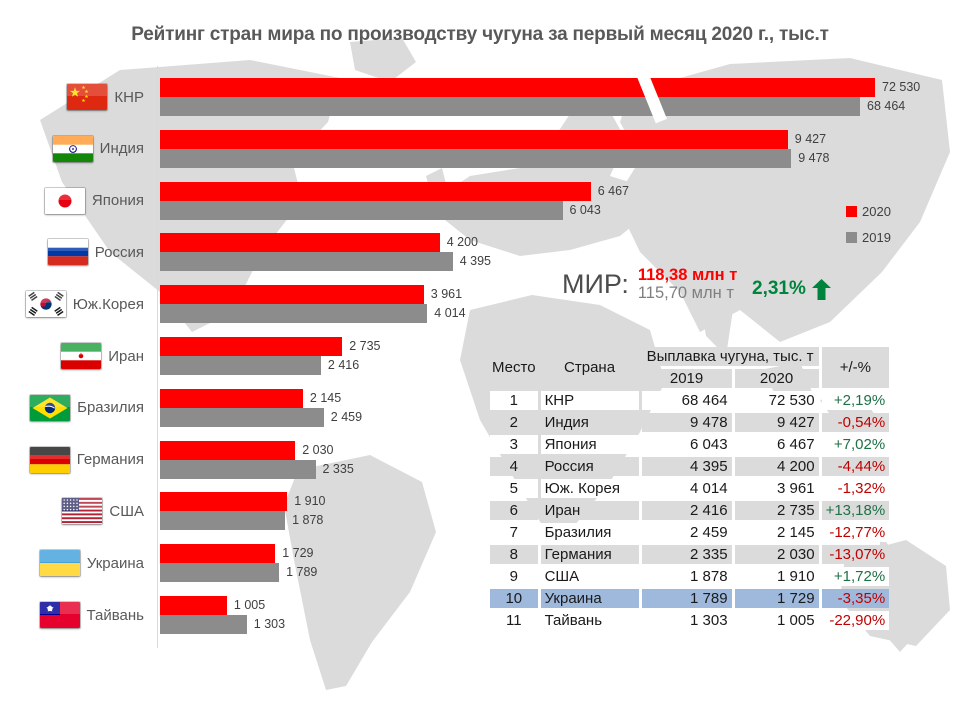  Describe the element at coordinates (776, 422) in the screenshot. I see `table-cell-2020: 9 427` at that location.